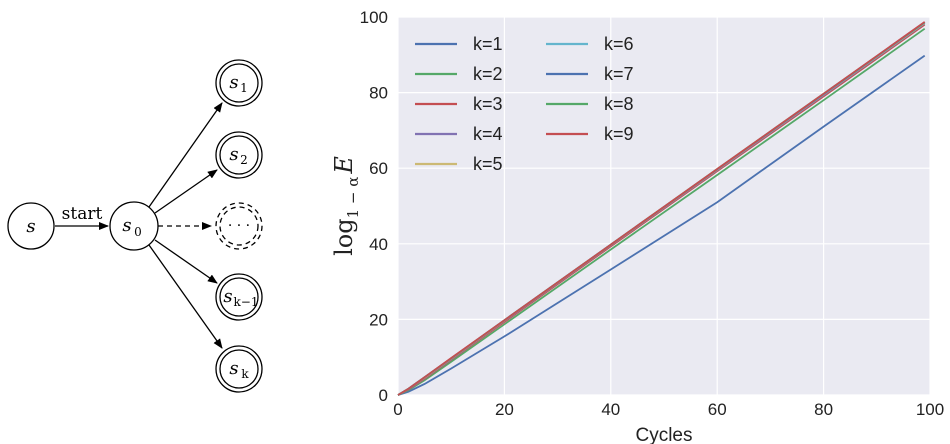 This screenshot has width=950, height=444. What do you see at coordinates (246, 302) in the screenshot?
I see `node-sk1-sub: k−1` at bounding box center [246, 302].